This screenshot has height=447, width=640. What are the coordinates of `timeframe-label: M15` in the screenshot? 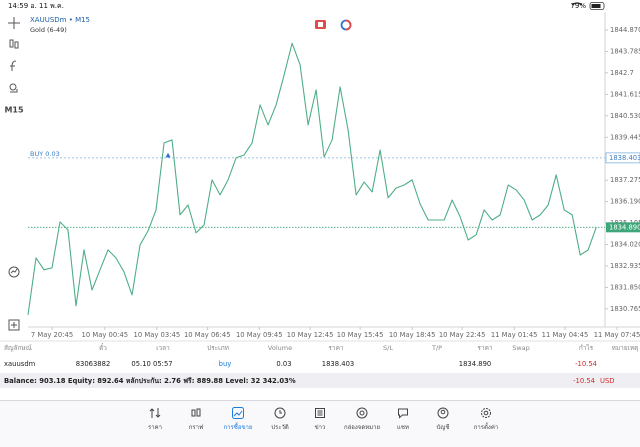 It's located at (14, 110).